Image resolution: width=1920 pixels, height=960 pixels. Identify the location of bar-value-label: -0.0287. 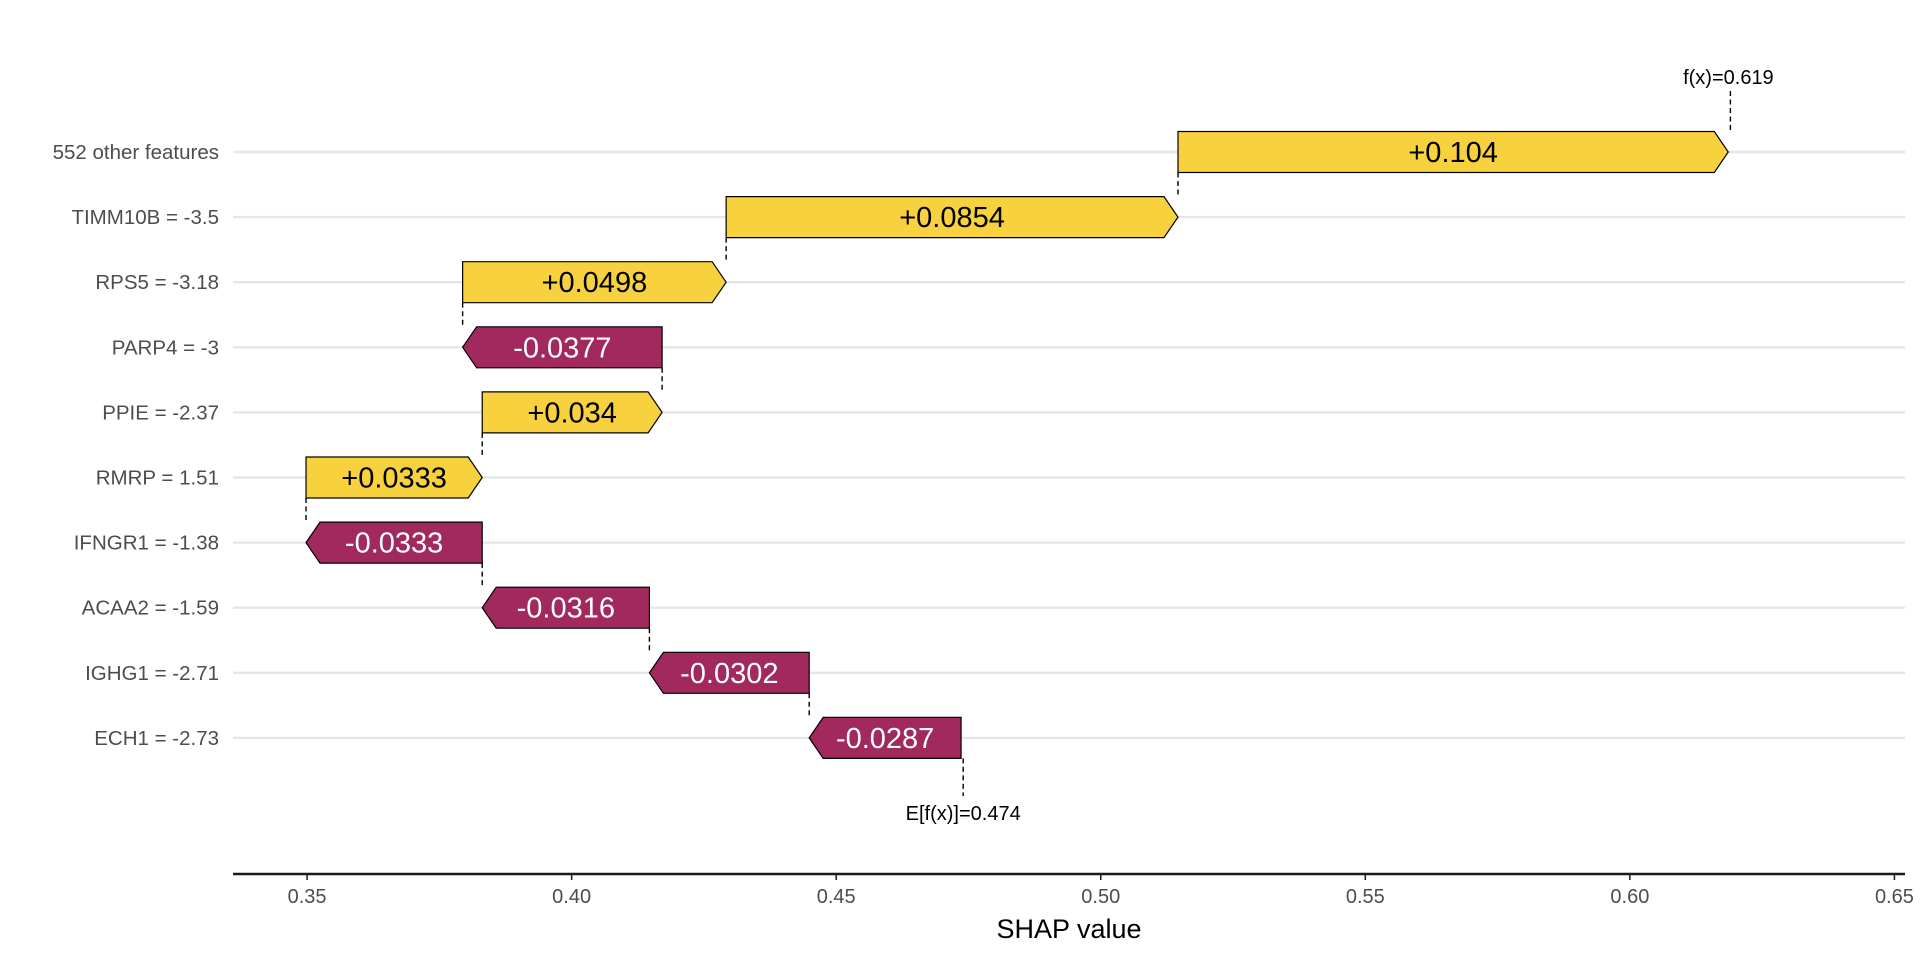
(885, 739).